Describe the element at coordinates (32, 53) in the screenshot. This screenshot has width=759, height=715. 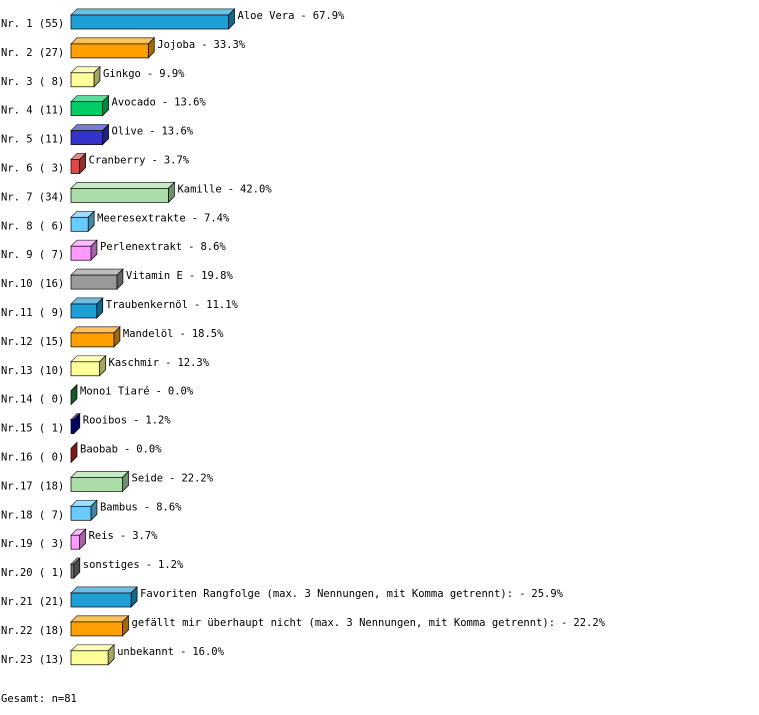
I see `row-label: Nr. 2 (27)` at that location.